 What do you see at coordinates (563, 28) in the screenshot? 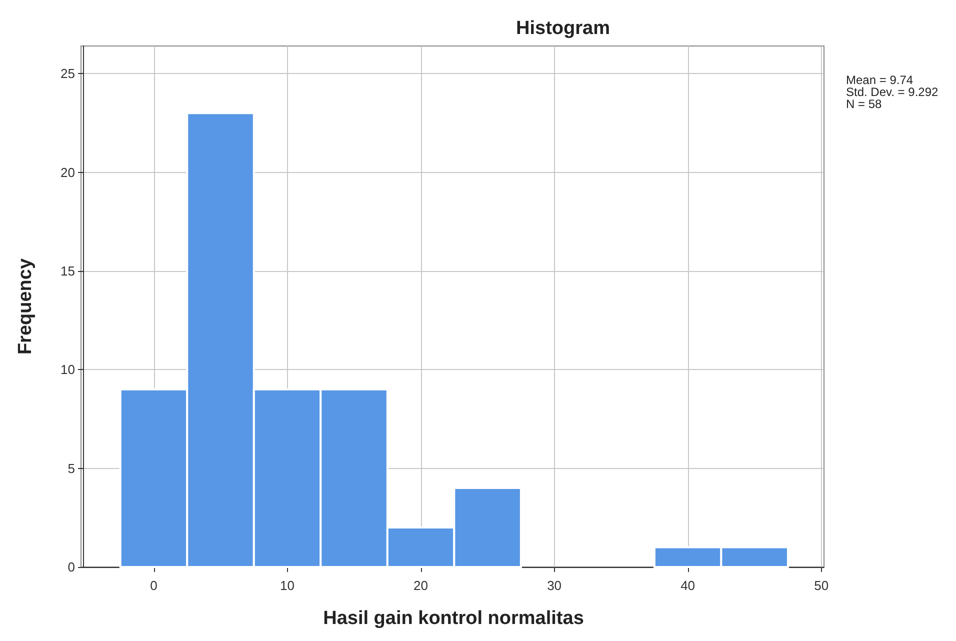
I see `chart-title: Histogram` at bounding box center [563, 28].